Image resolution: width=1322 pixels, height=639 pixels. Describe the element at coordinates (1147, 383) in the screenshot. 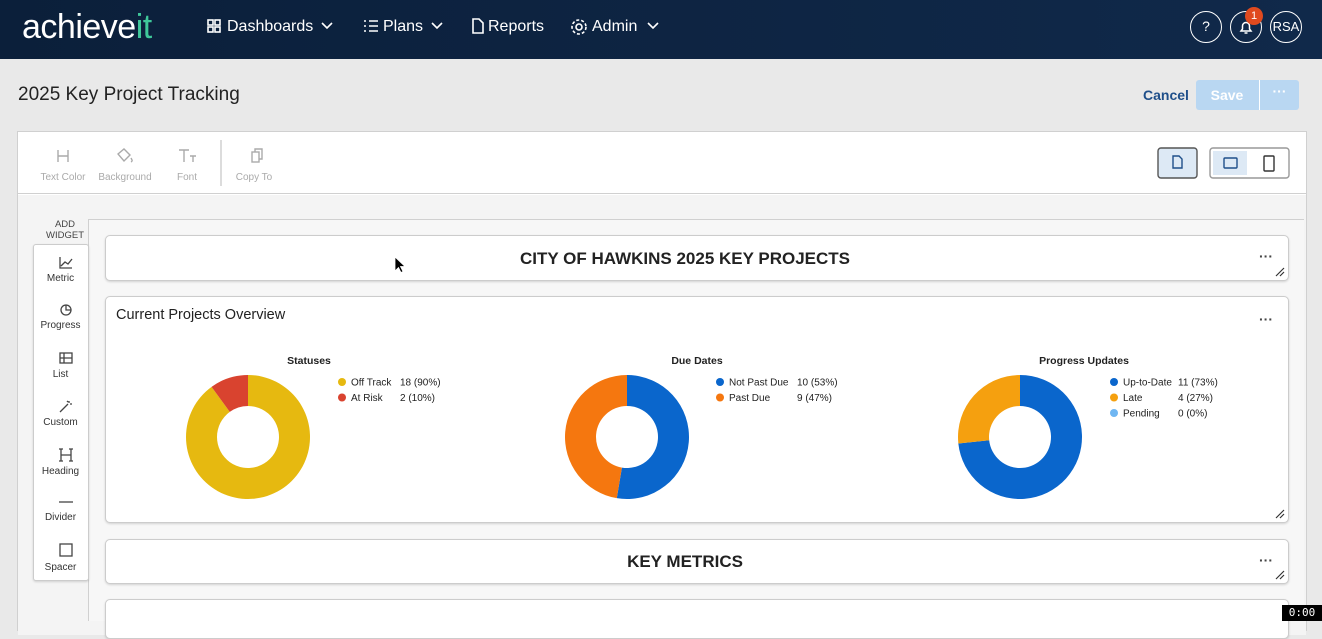

I see `legend-label: Up-to-Date` at that location.